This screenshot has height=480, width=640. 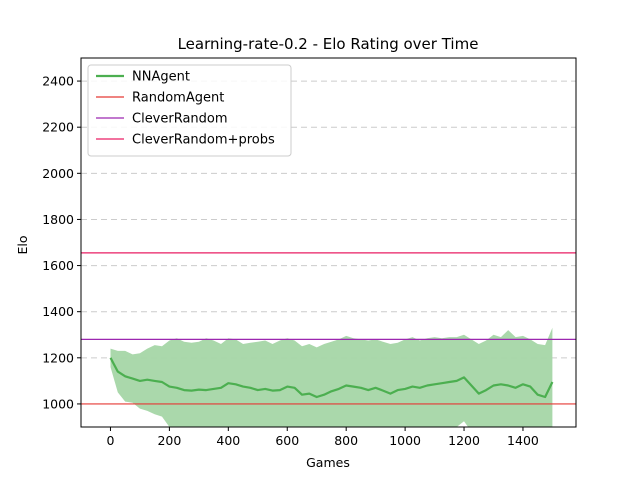 What do you see at coordinates (22, 244) in the screenshot?
I see `y-axis-label: Elo` at bounding box center [22, 244].